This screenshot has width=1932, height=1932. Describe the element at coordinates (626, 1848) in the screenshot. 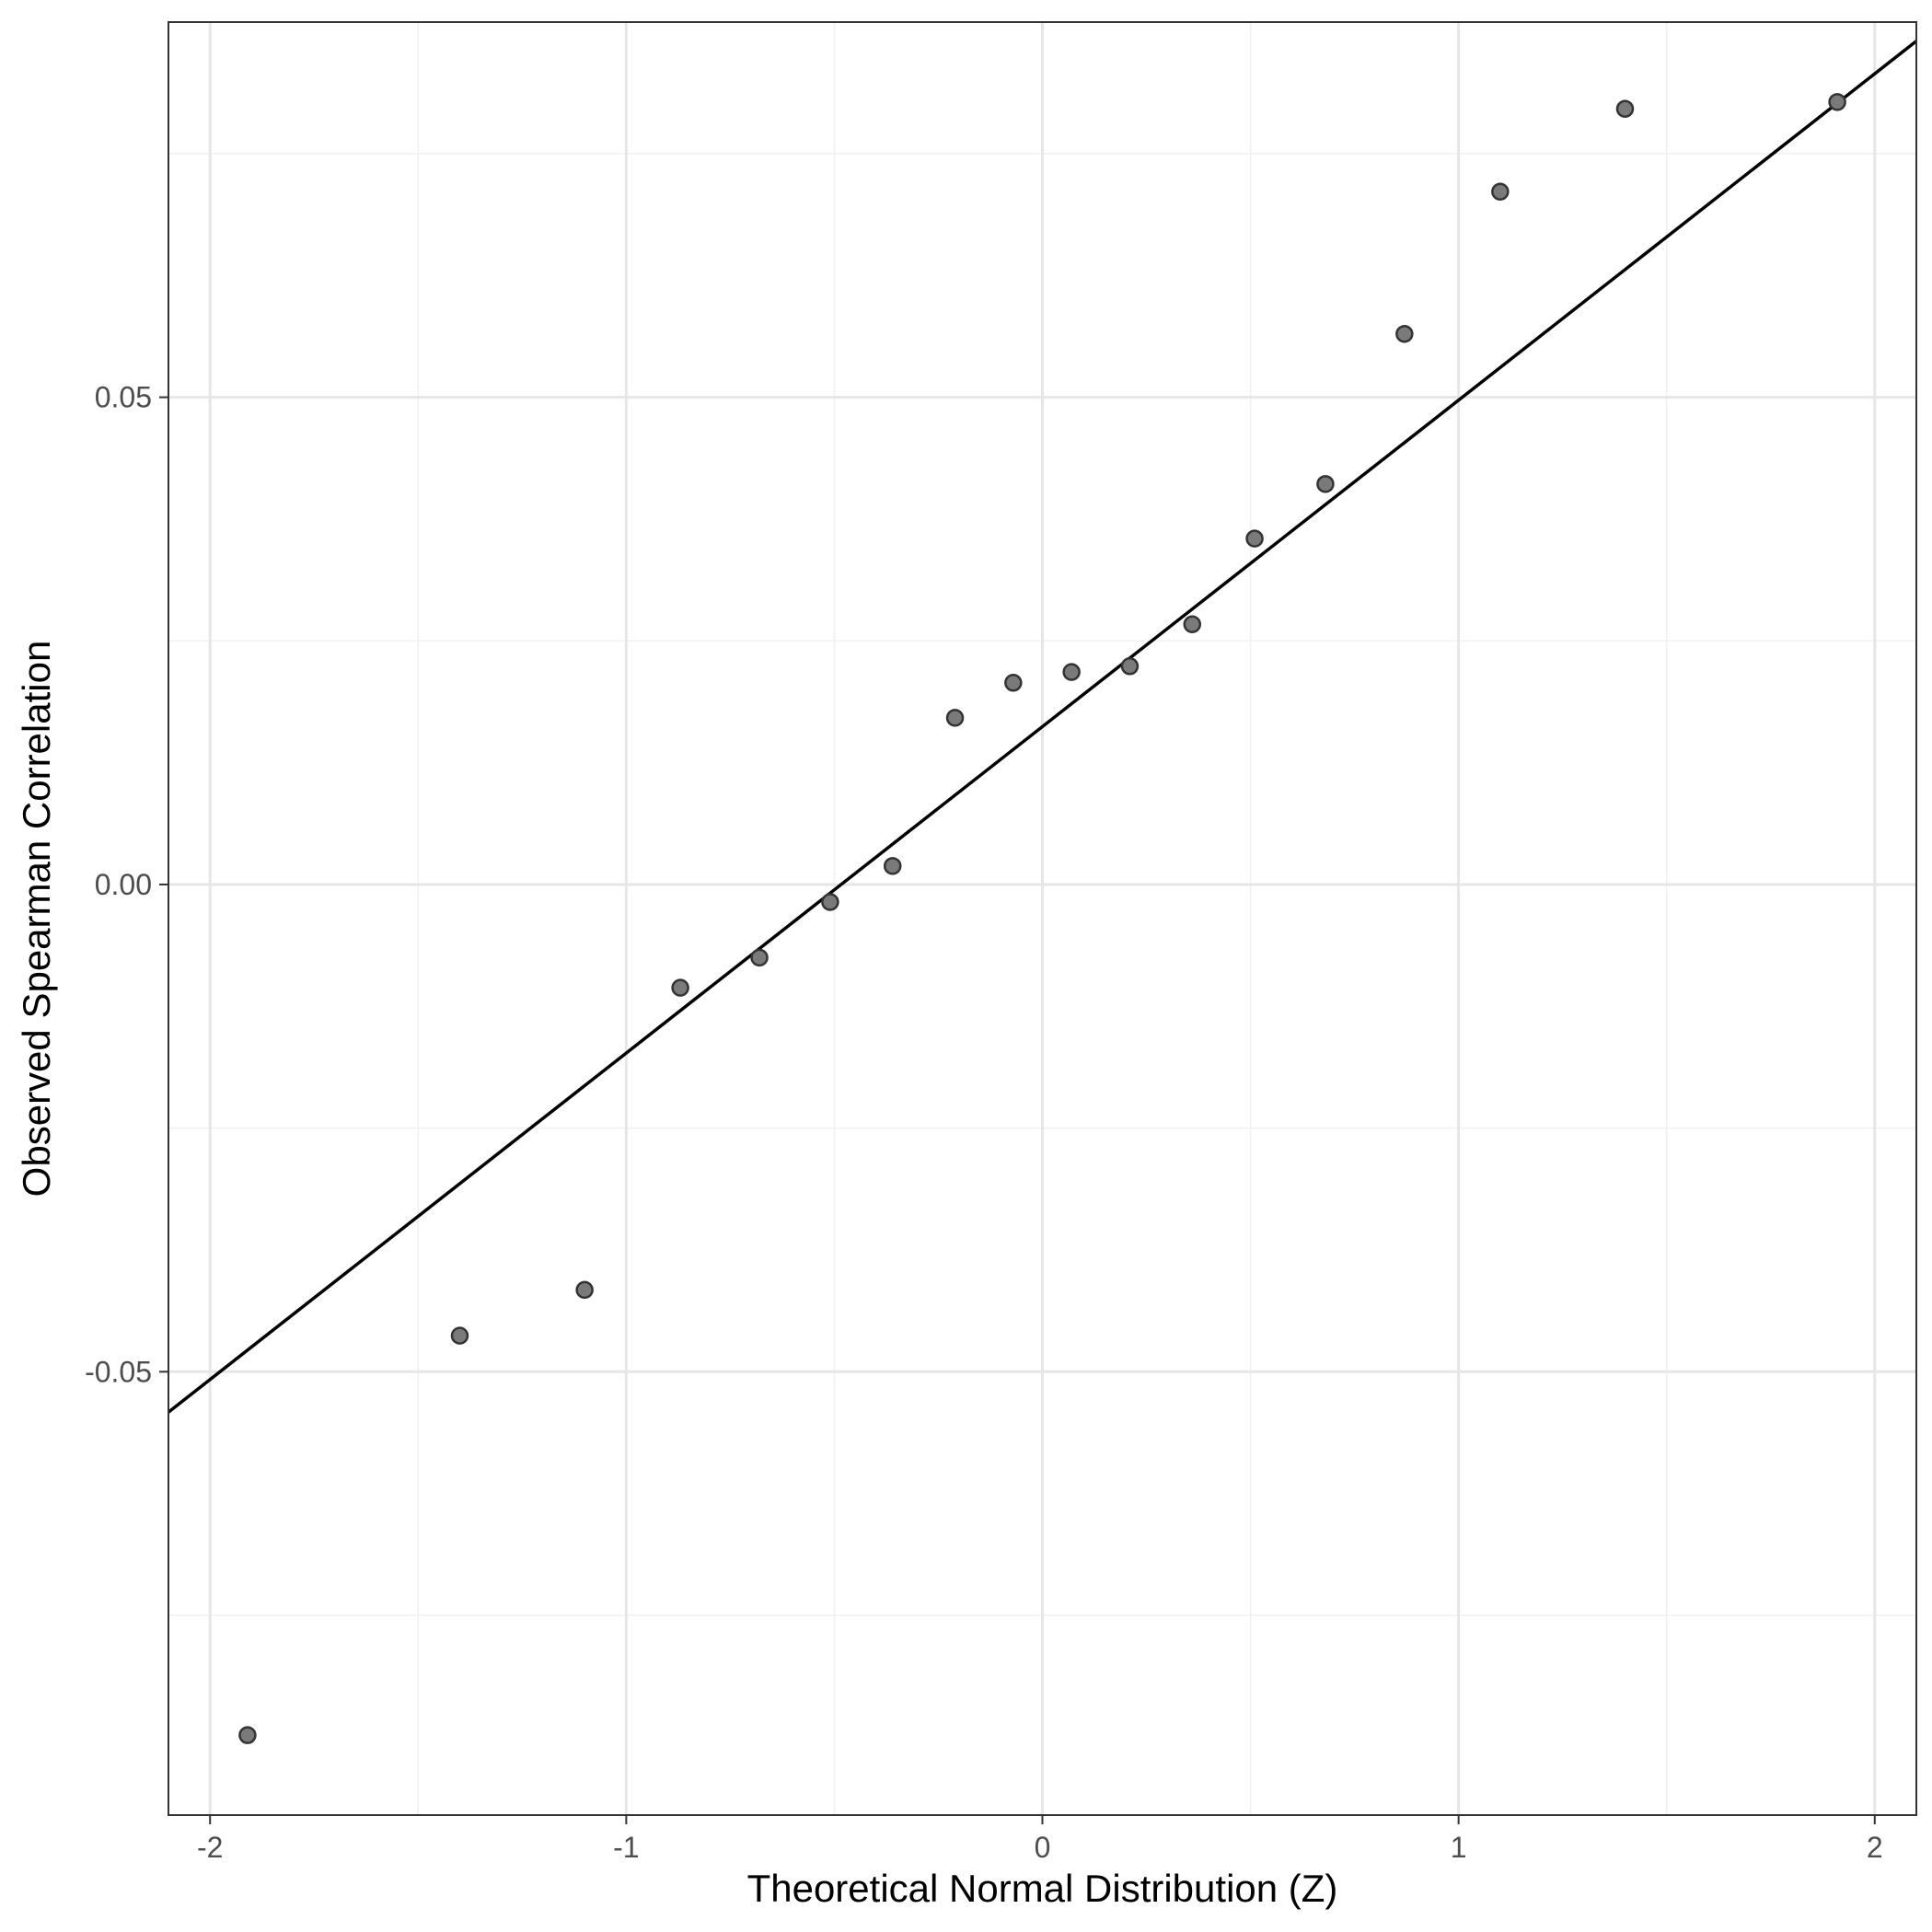

I see `x-tick-label: -1` at that location.